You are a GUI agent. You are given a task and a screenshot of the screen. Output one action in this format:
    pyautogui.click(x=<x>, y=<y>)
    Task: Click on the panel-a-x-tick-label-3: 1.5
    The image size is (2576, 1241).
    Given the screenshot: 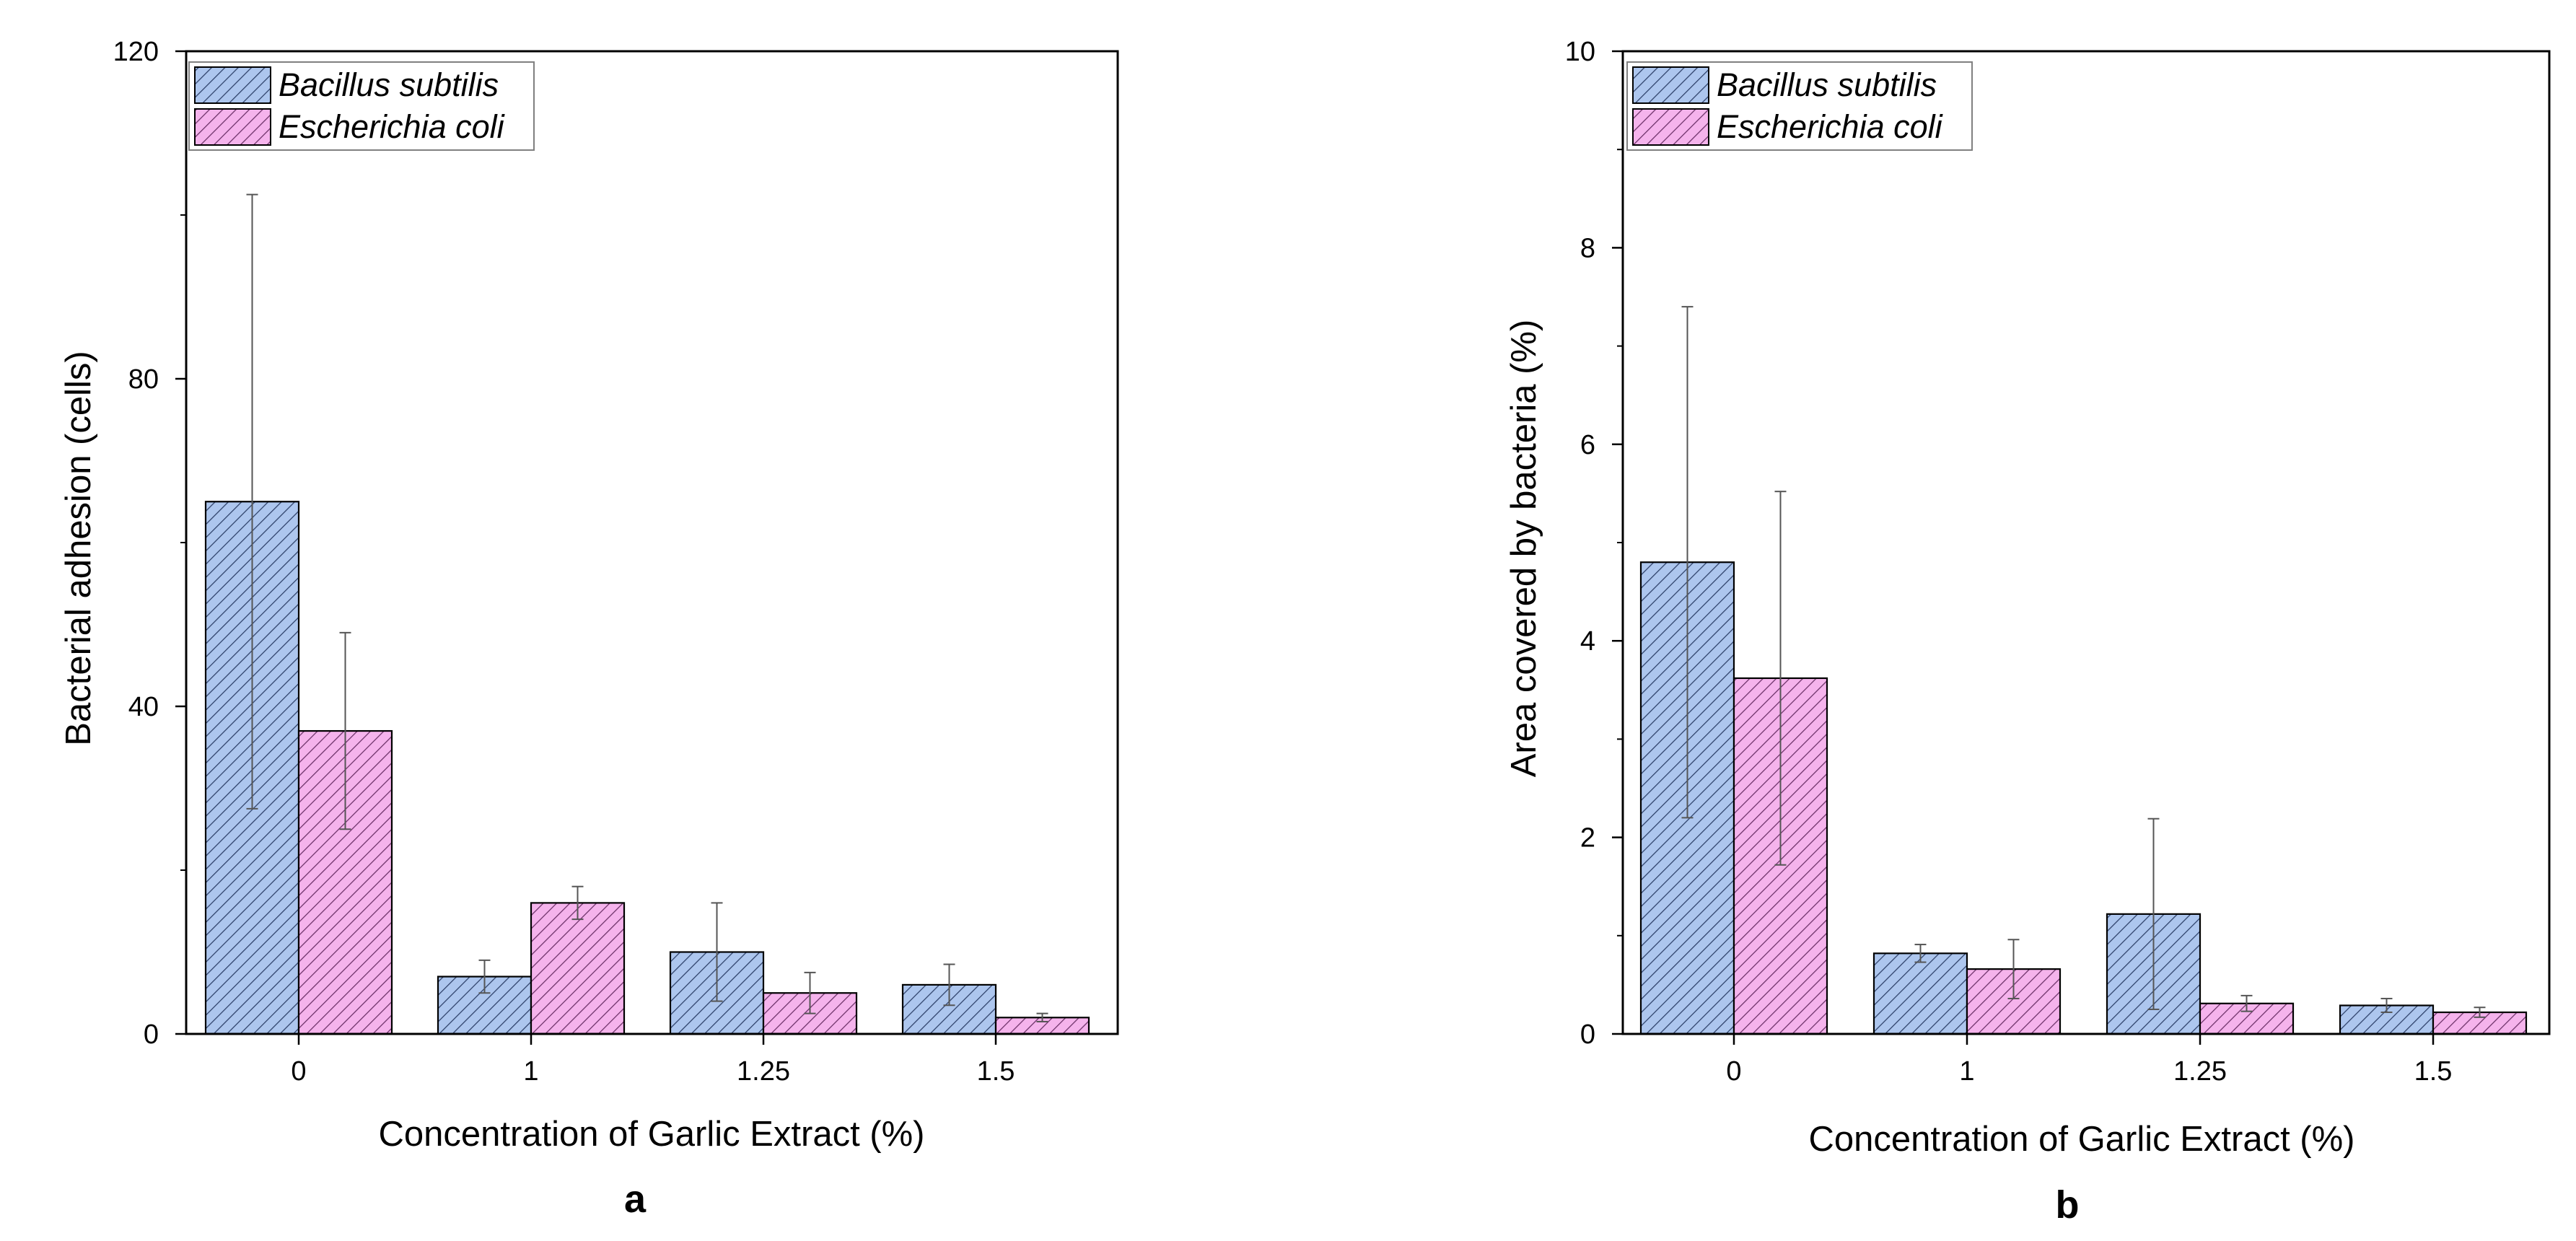 What is the action you would take?
    pyautogui.click(x=996, y=1071)
    